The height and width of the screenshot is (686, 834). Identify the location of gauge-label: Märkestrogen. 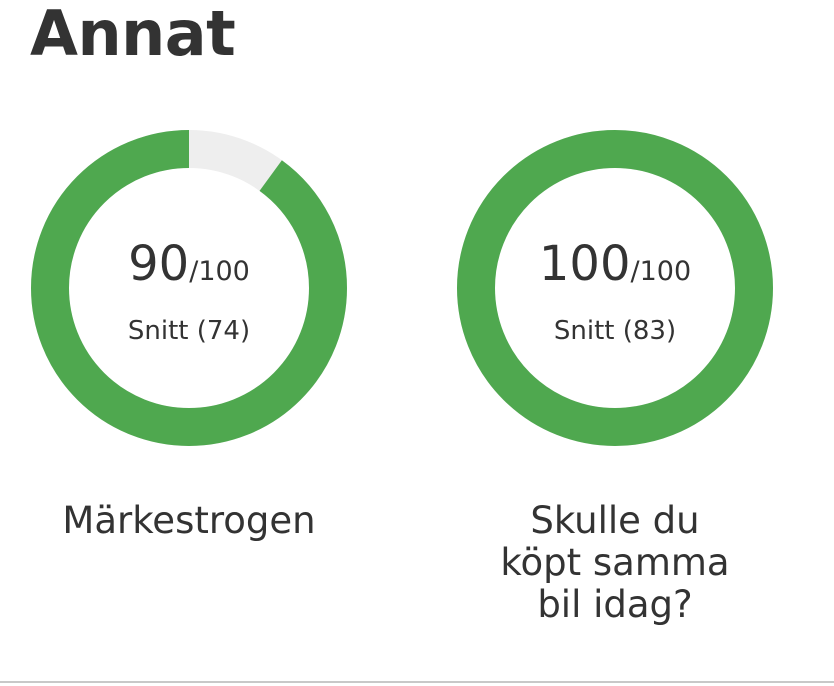
(189, 520).